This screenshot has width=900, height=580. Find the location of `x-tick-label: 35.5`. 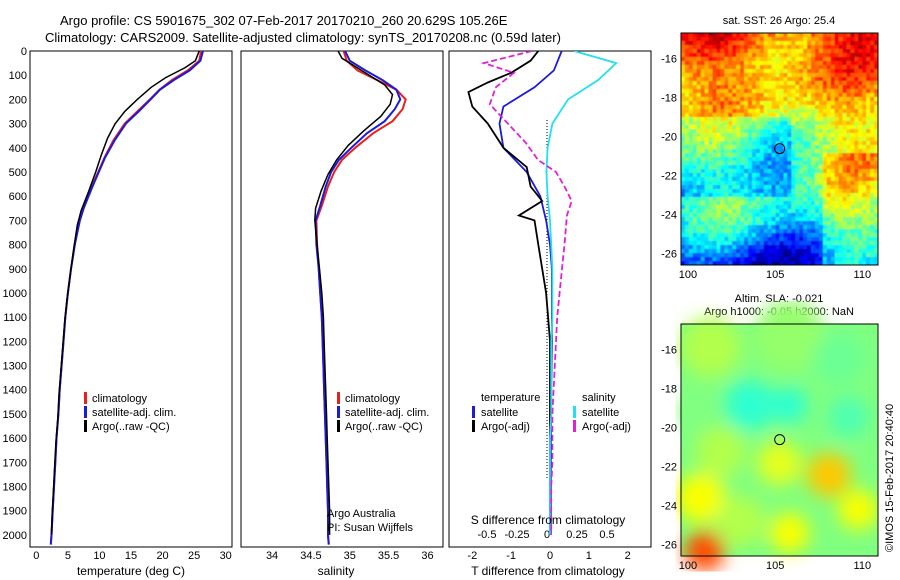

x-tick-label: 35.5 is located at coordinates (388, 556).